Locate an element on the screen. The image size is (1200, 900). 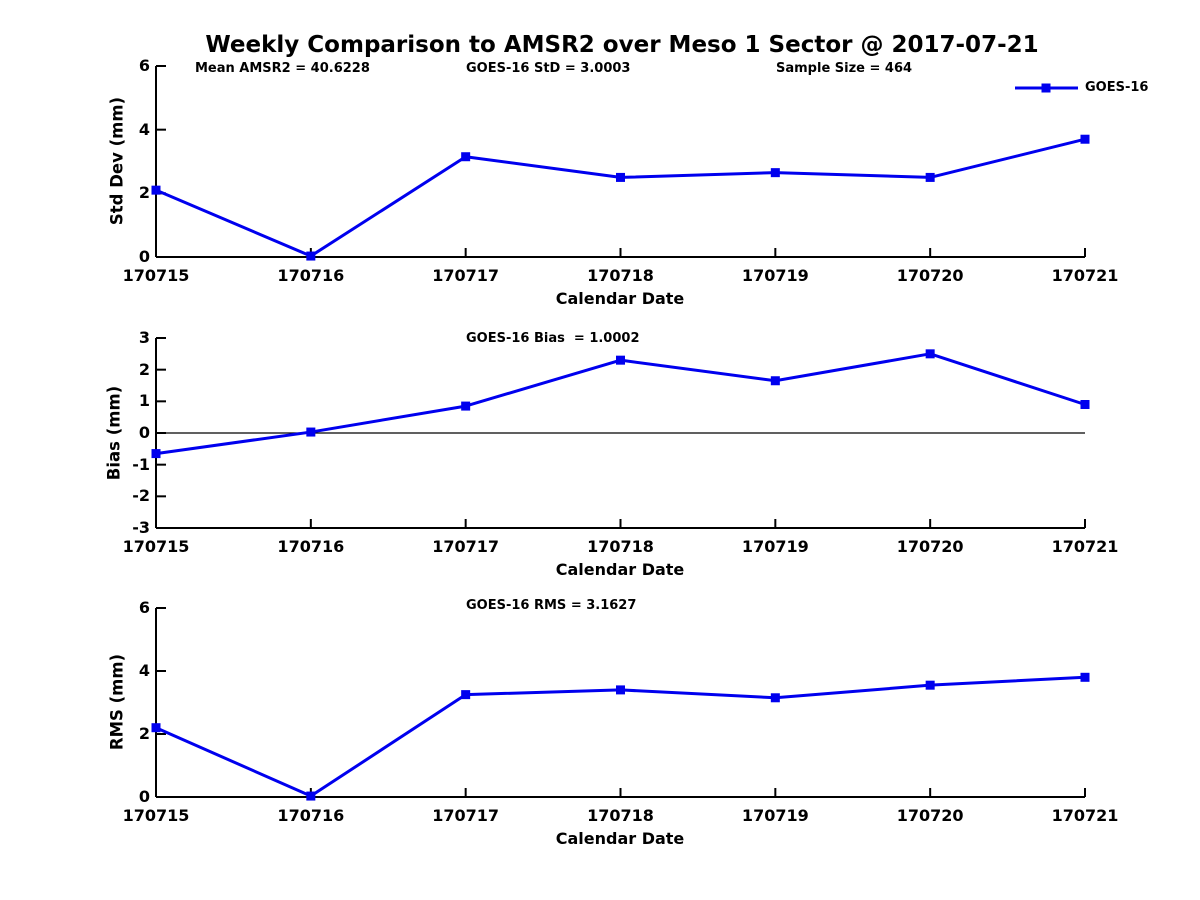
y-tick-label: 3 is located at coordinates (144, 337).